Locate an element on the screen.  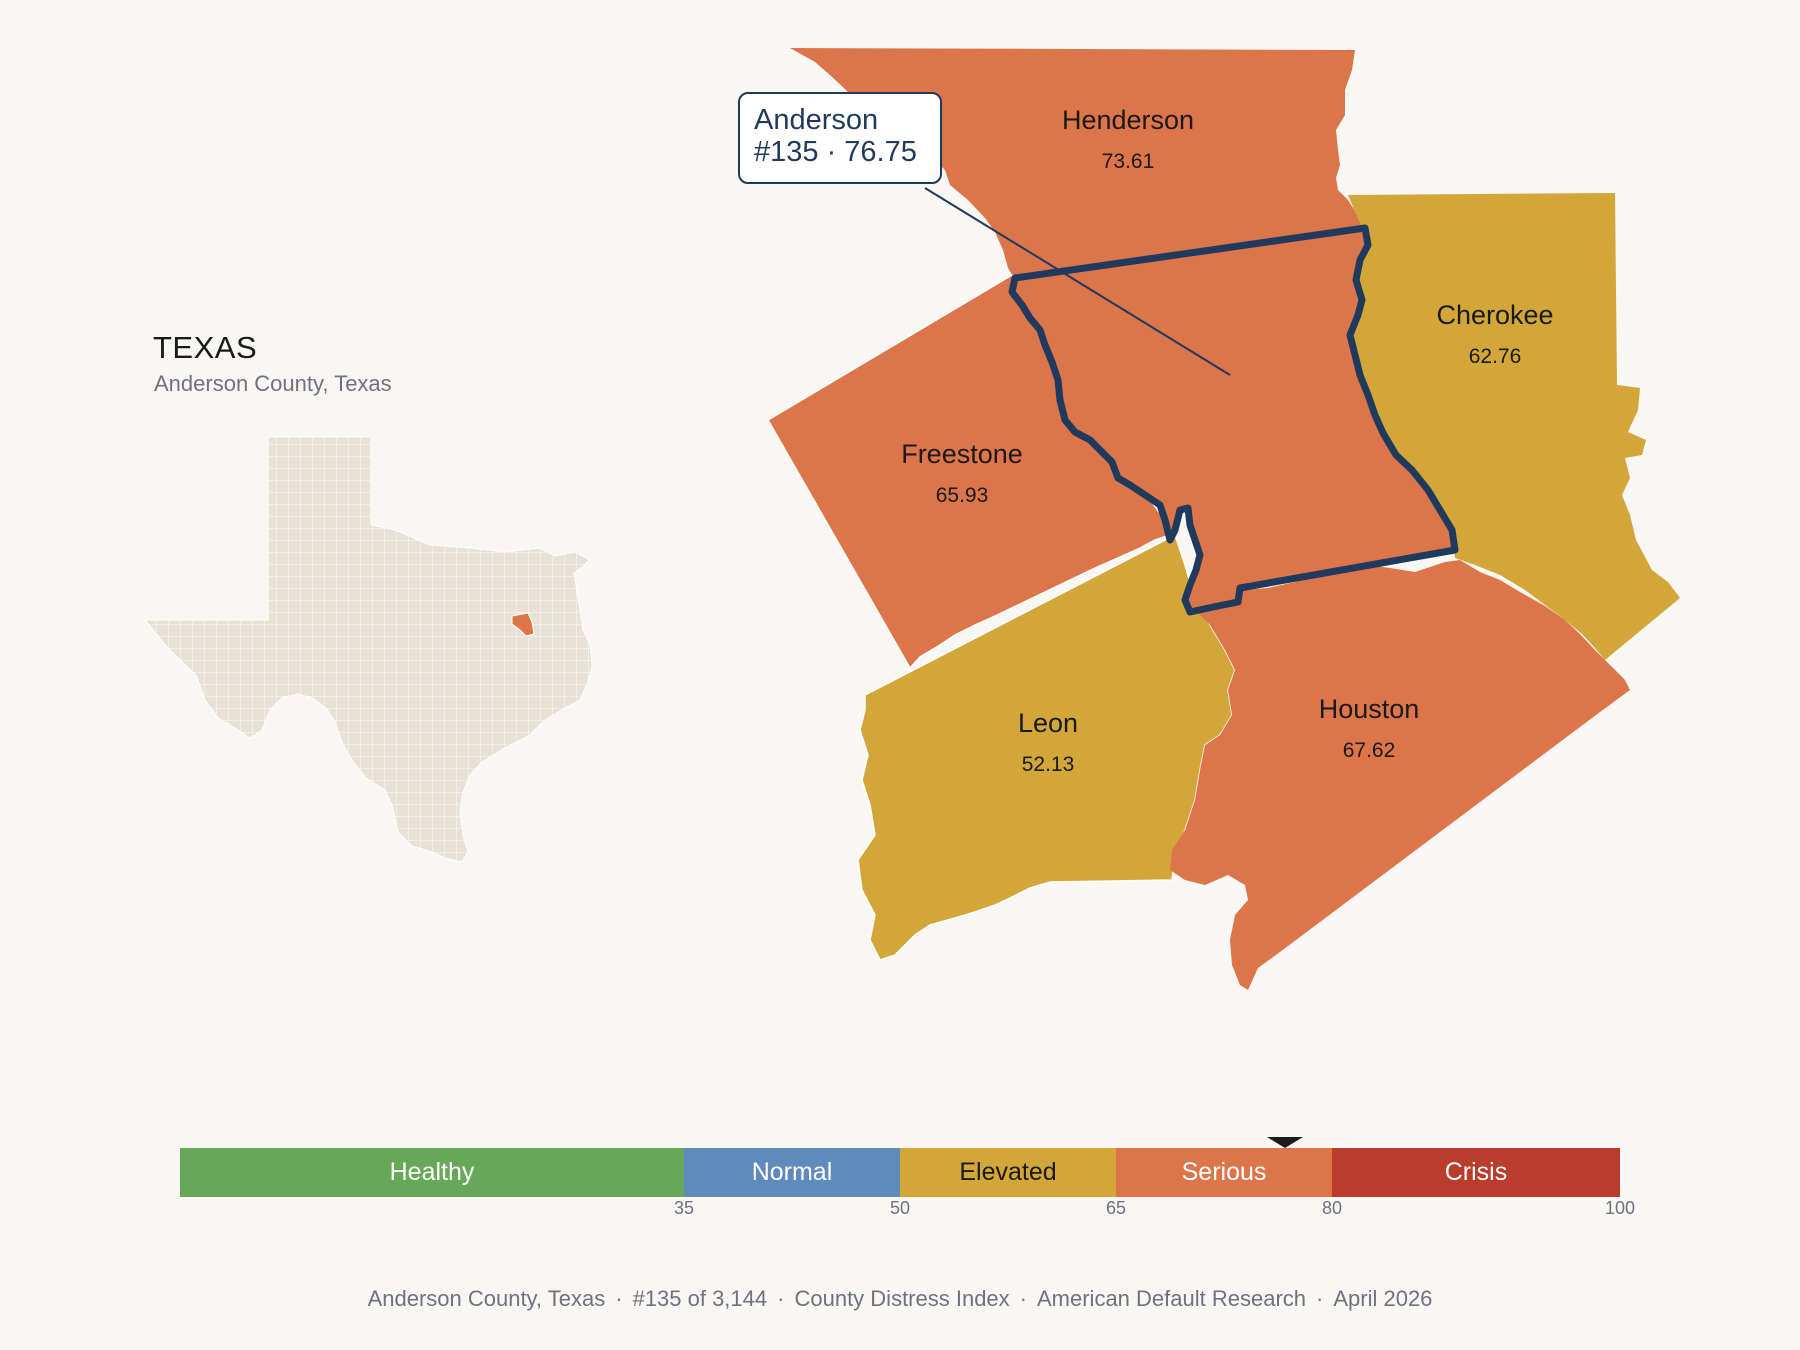
state-title: TEXAS is located at coordinates (205, 347).